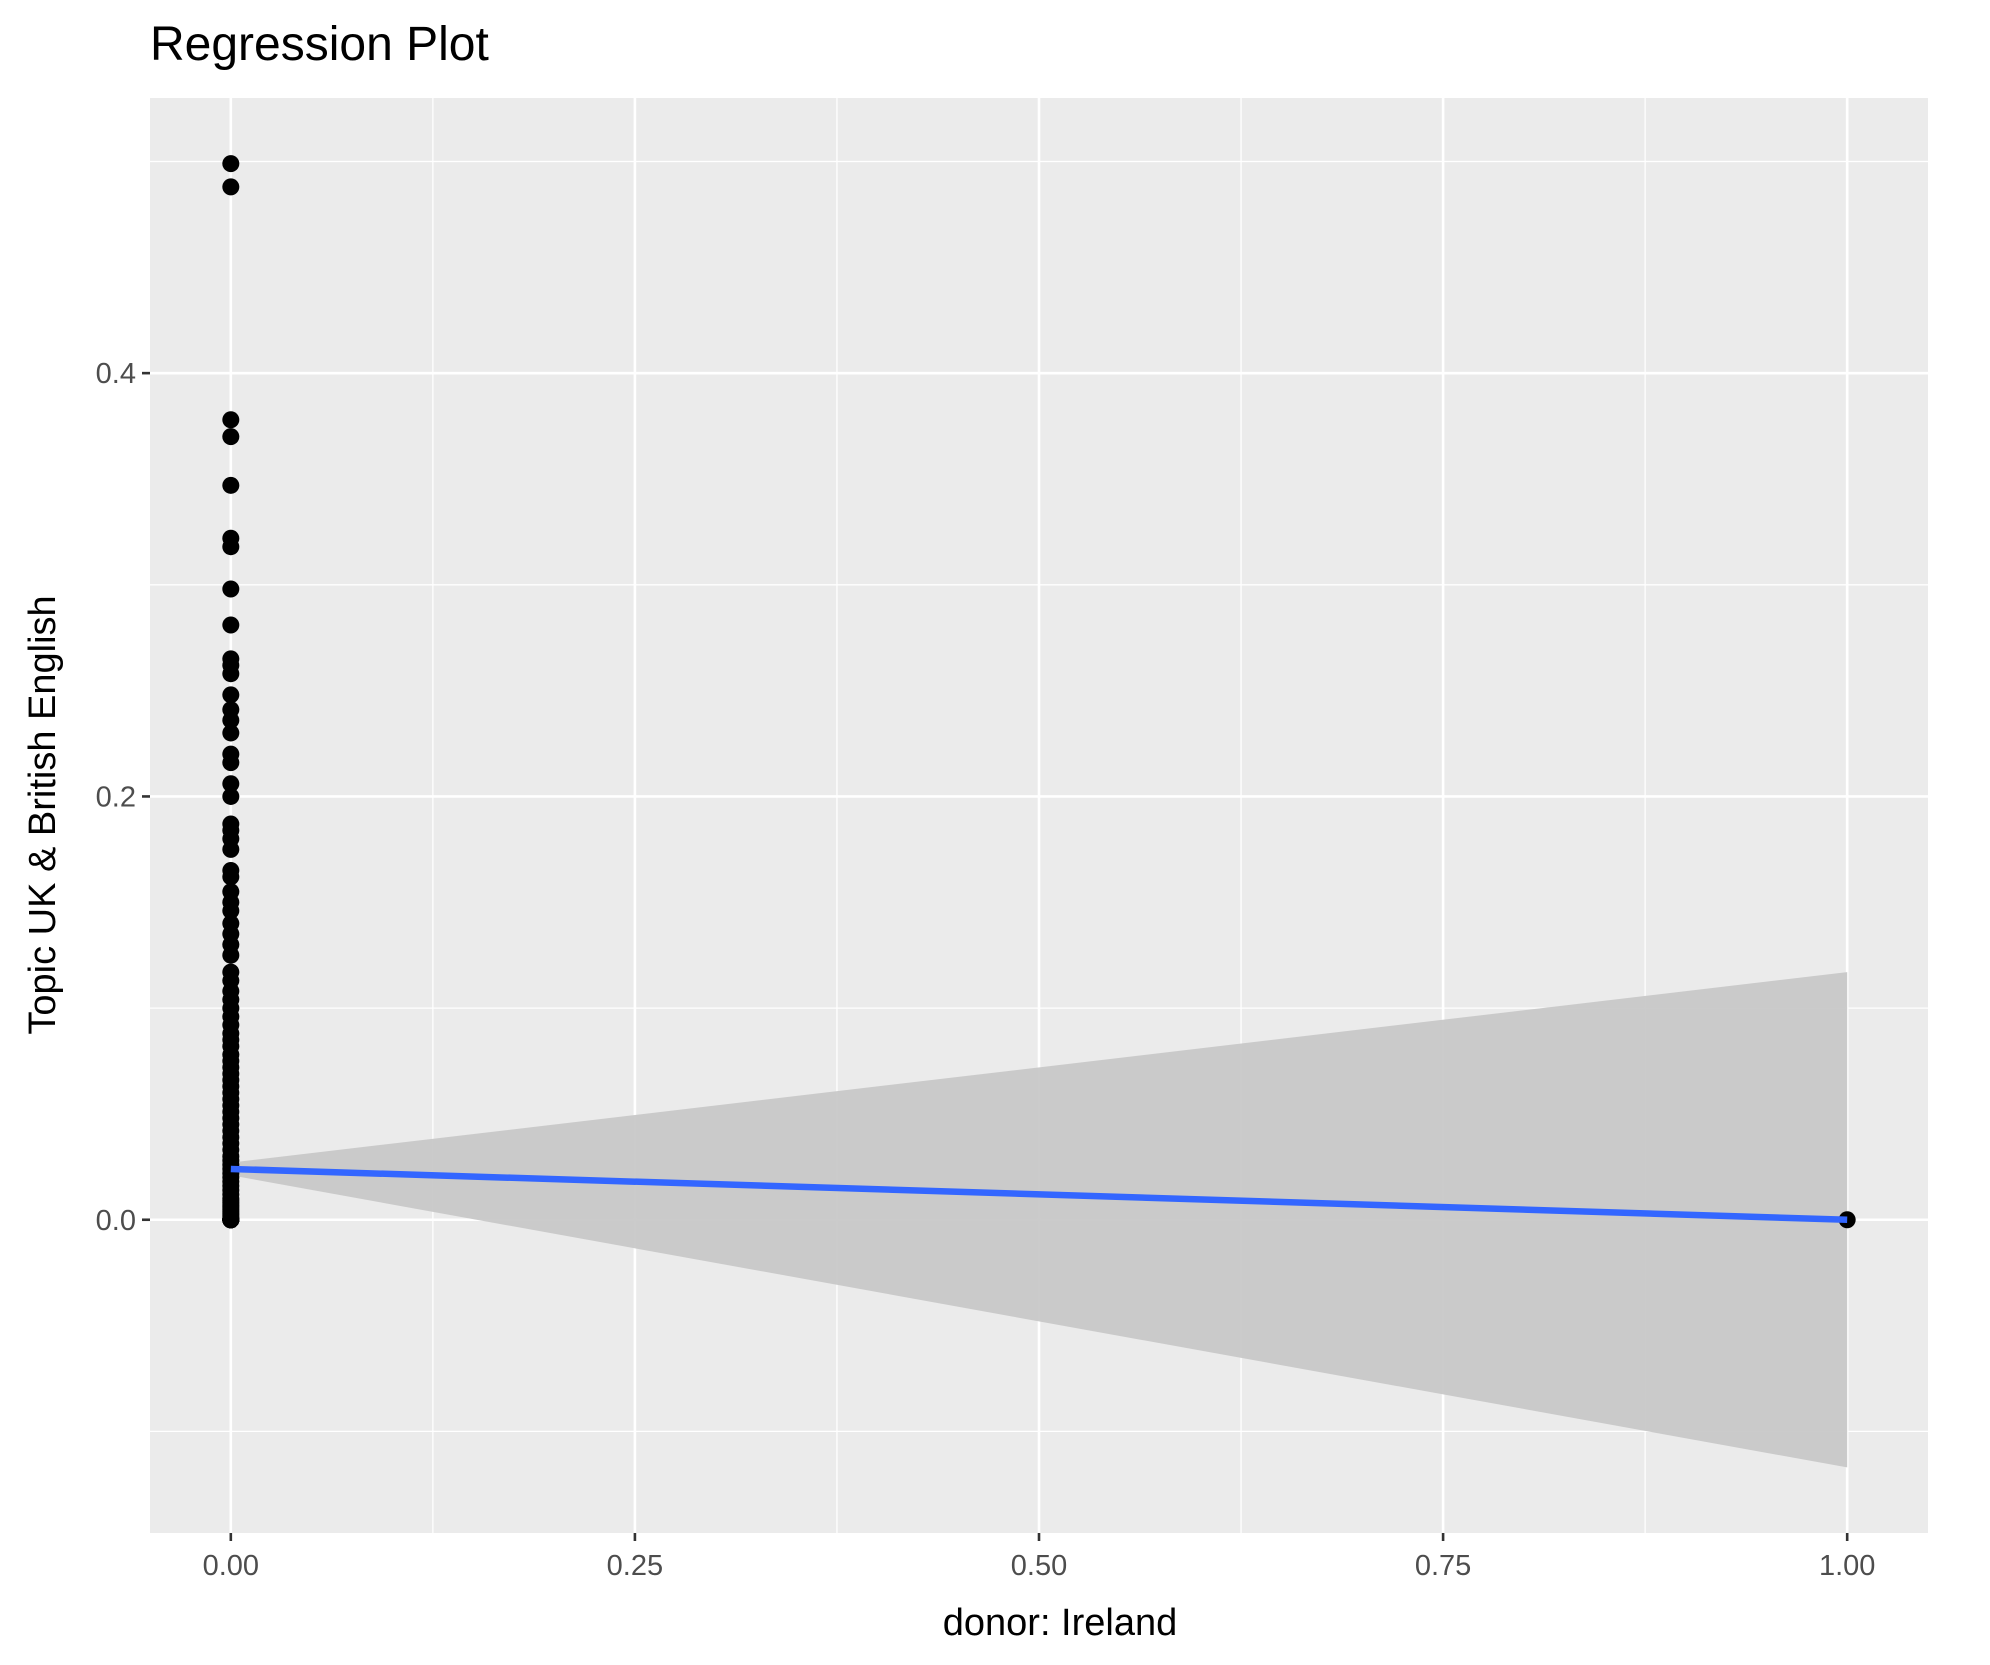  I want to click on x-tick-label: 0.75, so click(1443, 1566).